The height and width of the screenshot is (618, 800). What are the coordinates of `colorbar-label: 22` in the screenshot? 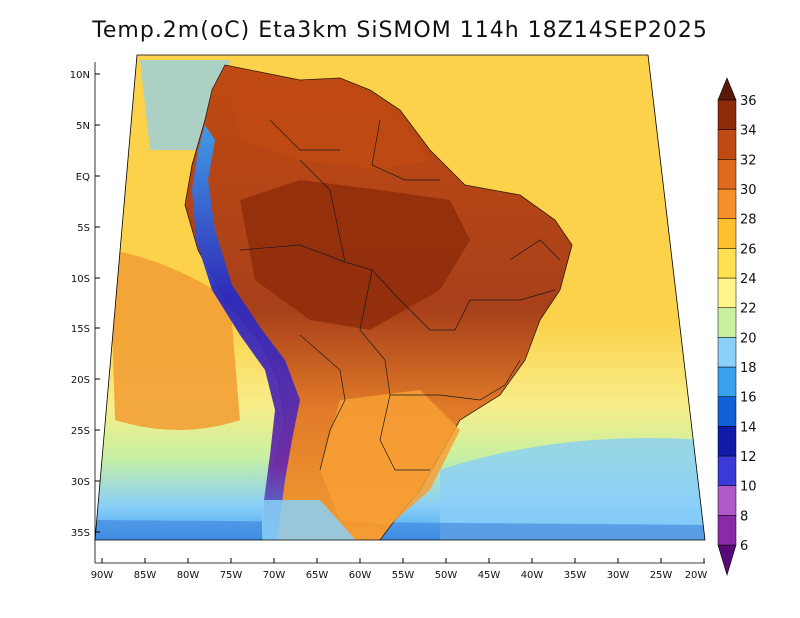 It's located at (748, 309).